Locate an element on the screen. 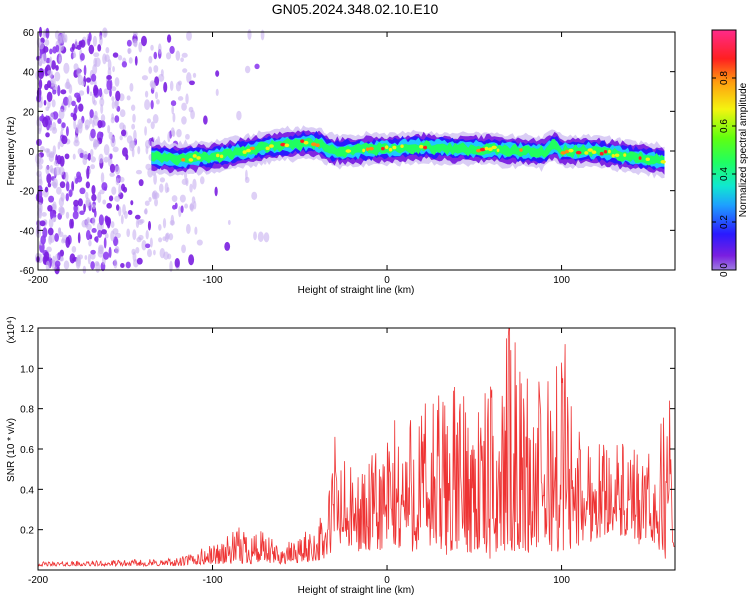 This screenshot has width=750, height=600. spectrogram-y-tick-label: 40 is located at coordinates (29, 73).